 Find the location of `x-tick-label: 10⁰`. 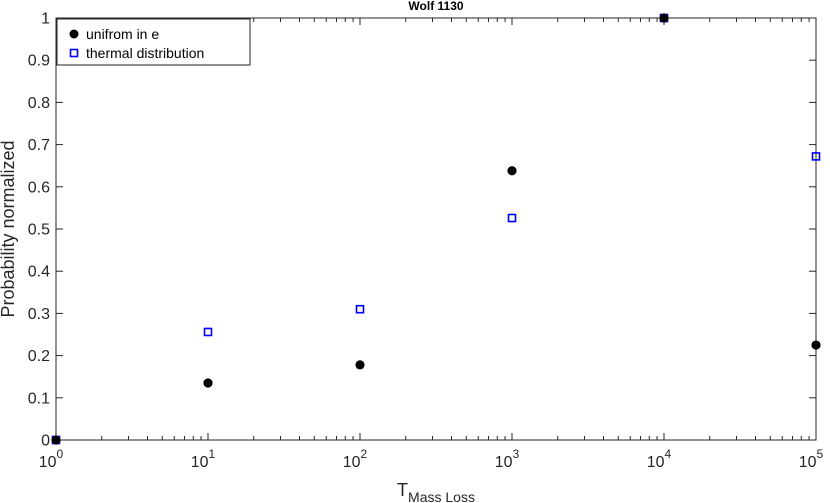

x-tick-label: 10⁰ is located at coordinates (51, 459).